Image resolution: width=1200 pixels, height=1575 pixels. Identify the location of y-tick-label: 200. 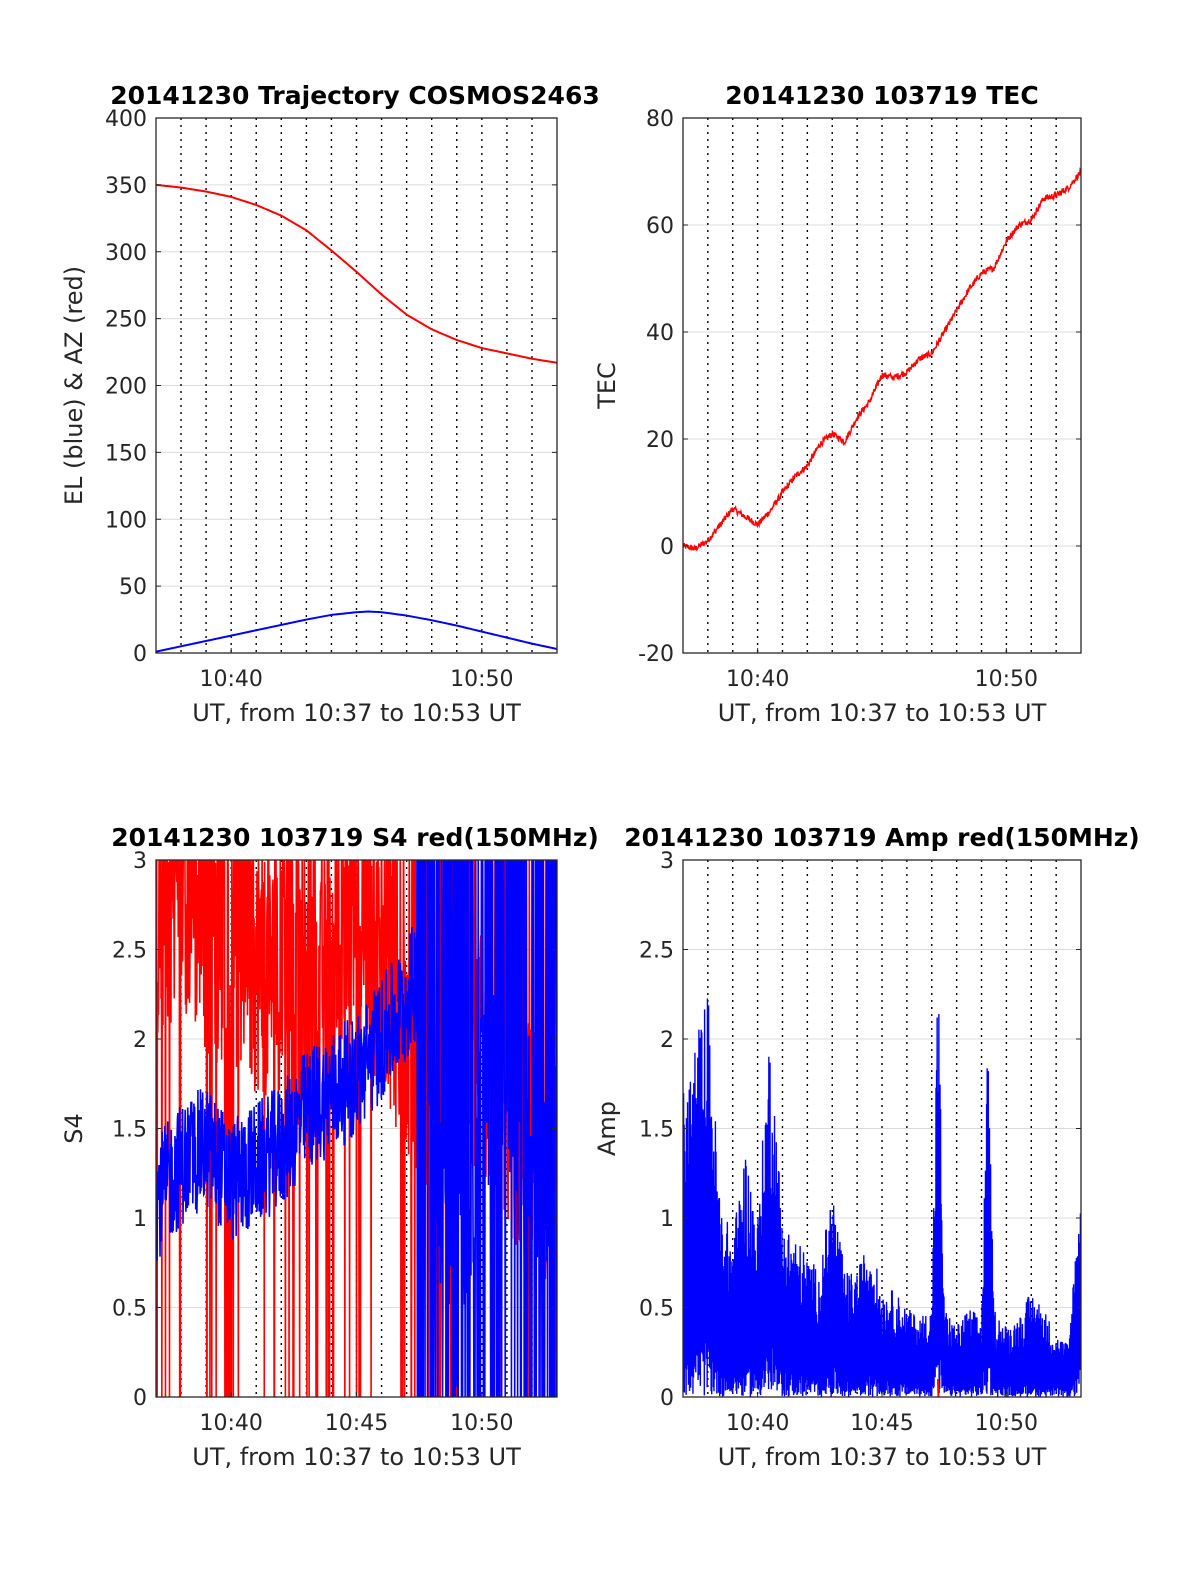
(126, 387).